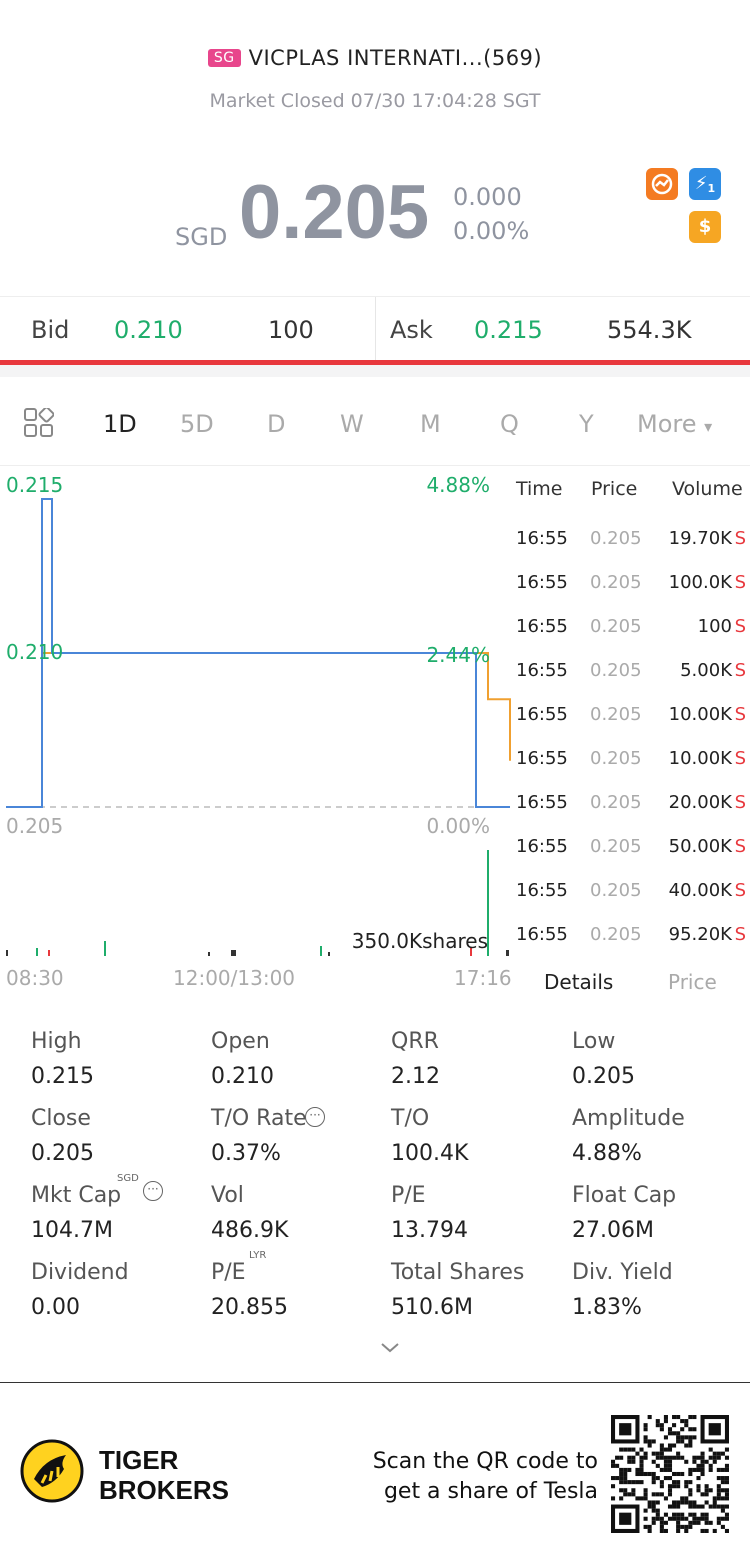 Image resolution: width=750 pixels, height=1555 pixels. Describe the element at coordinates (613, 1230) in the screenshot. I see `stat-float-cap-value: 27.06M` at that location.